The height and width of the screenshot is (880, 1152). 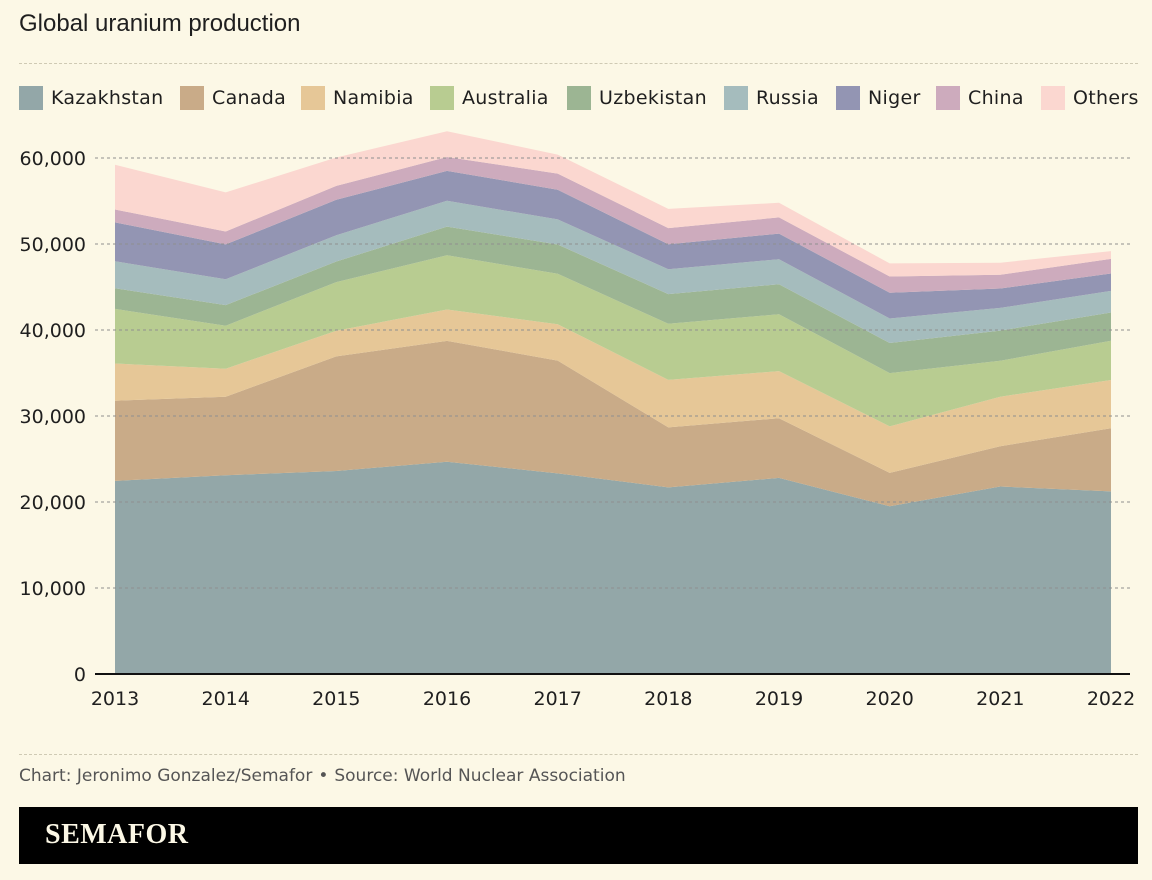 What do you see at coordinates (889, 699) in the screenshot?
I see `x-tick-label: 2020` at bounding box center [889, 699].